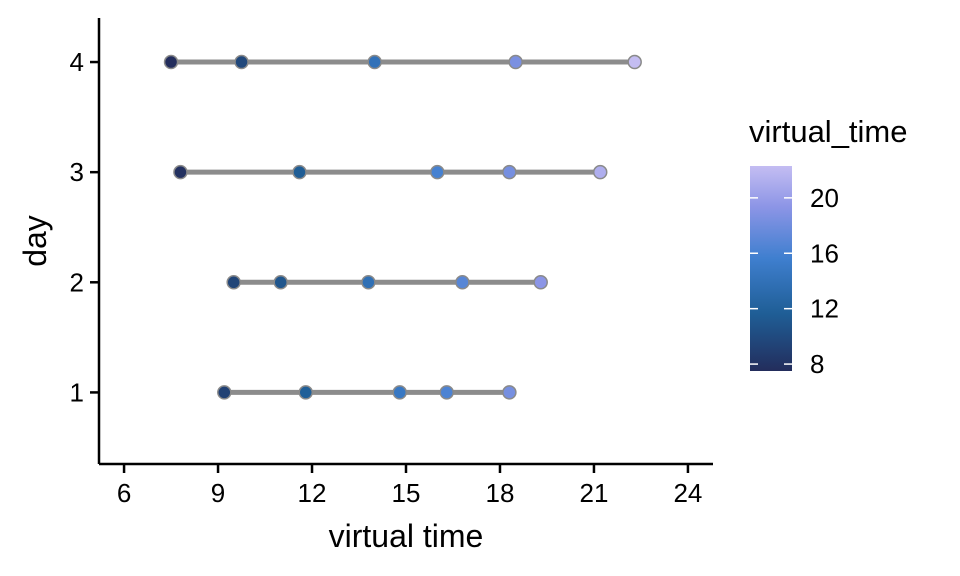 The width and height of the screenshot is (960, 576). I want to click on colorbar-tick-label: 12, so click(824, 309).